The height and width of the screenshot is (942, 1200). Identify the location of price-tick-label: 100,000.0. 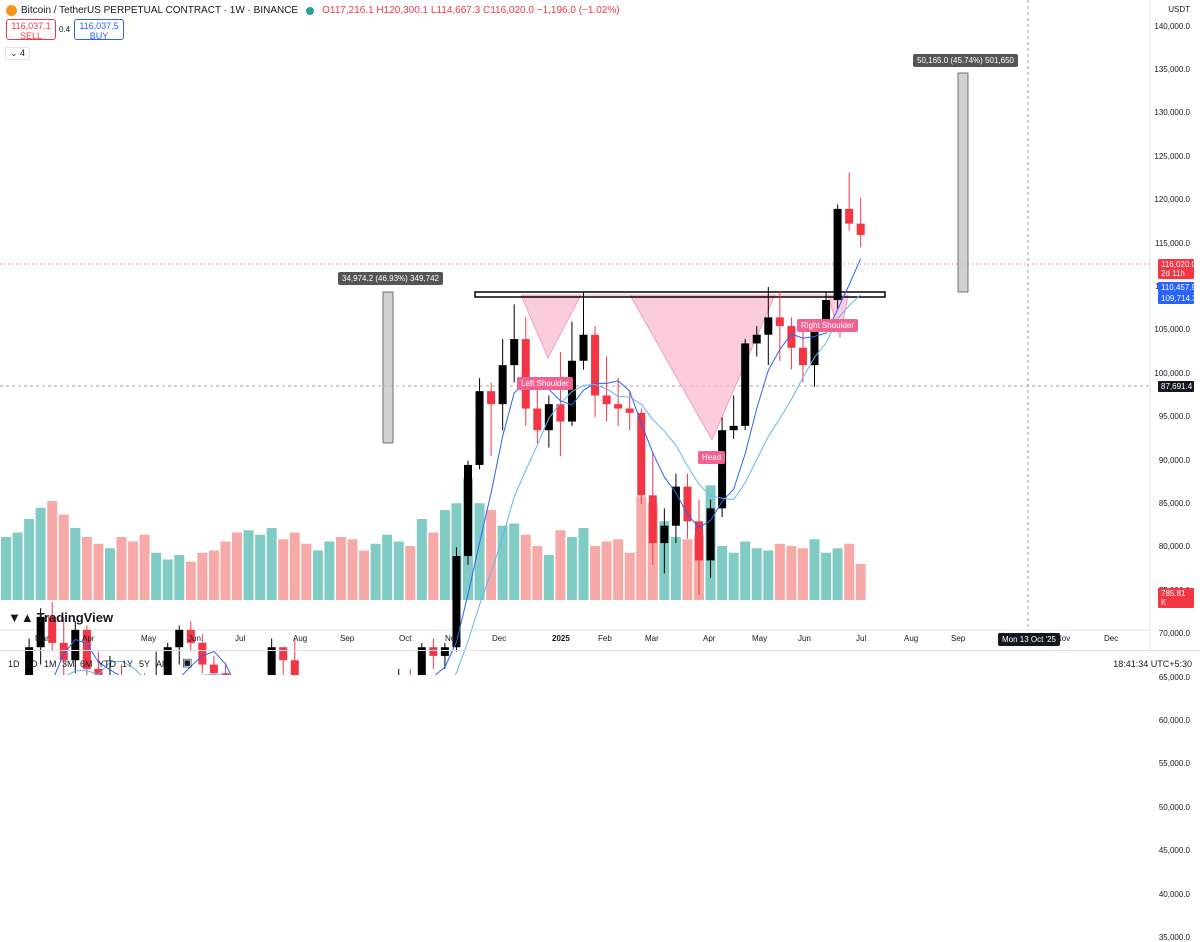
(1172, 373).